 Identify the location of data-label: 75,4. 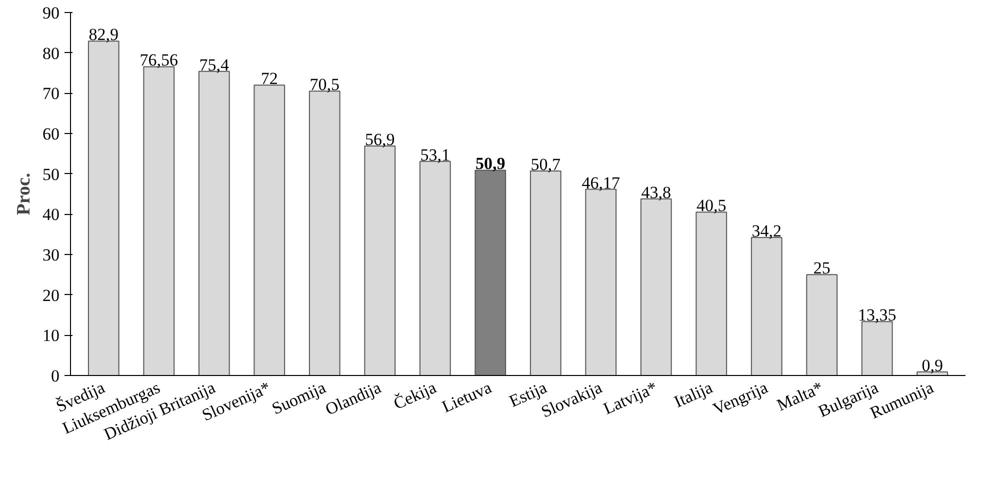
(214, 64).